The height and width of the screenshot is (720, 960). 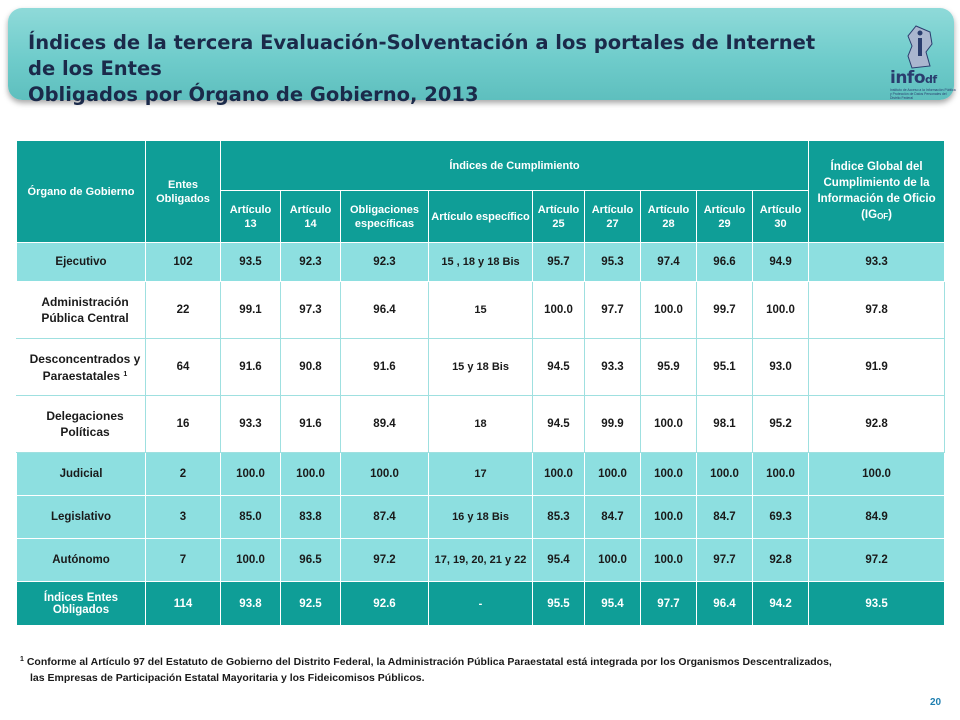 What do you see at coordinates (310, 603) in the screenshot?
I see `cell-a14: 92.5` at bounding box center [310, 603].